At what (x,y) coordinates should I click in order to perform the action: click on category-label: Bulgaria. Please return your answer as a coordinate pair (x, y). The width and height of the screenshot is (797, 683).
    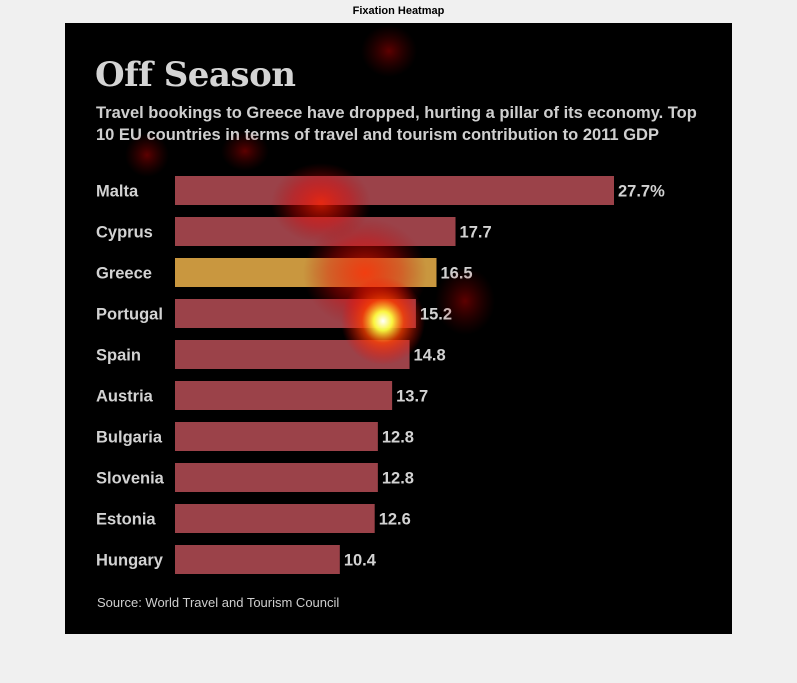
    Looking at the image, I should click on (129, 438).